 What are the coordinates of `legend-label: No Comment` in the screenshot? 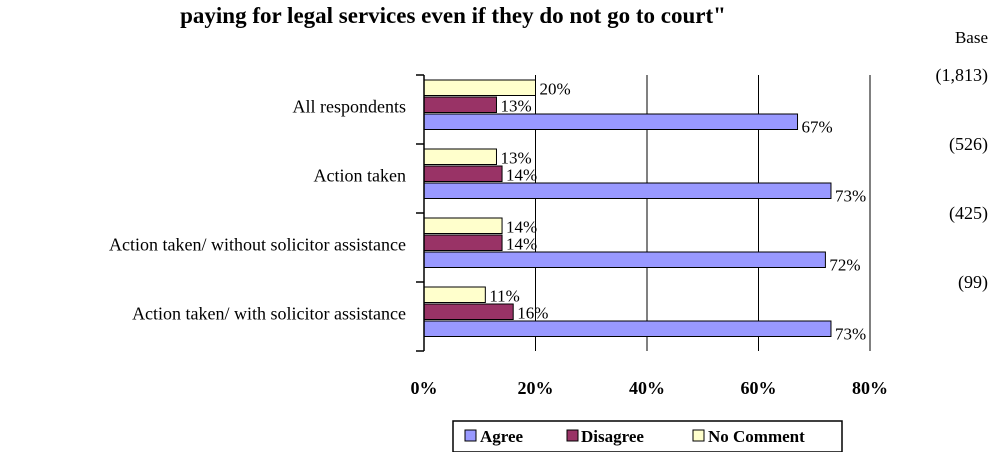 It's located at (756, 436).